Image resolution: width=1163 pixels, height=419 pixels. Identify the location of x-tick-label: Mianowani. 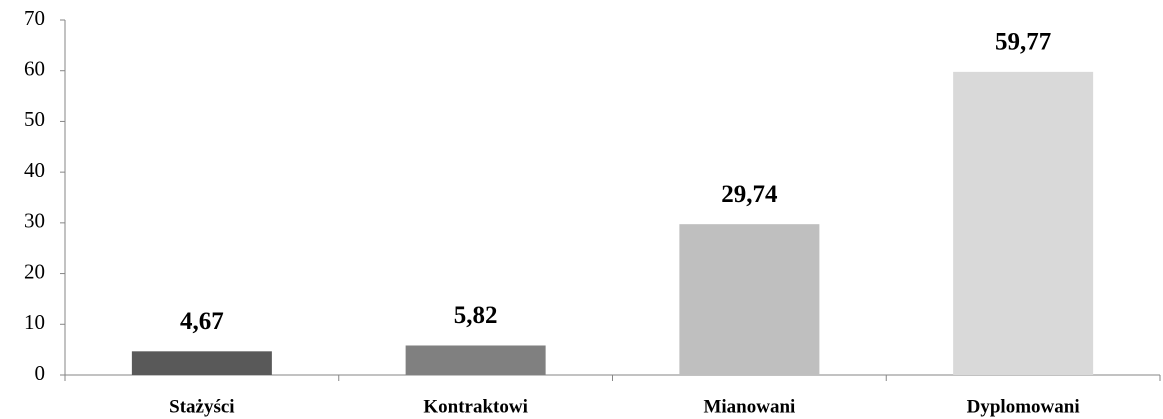
(749, 406).